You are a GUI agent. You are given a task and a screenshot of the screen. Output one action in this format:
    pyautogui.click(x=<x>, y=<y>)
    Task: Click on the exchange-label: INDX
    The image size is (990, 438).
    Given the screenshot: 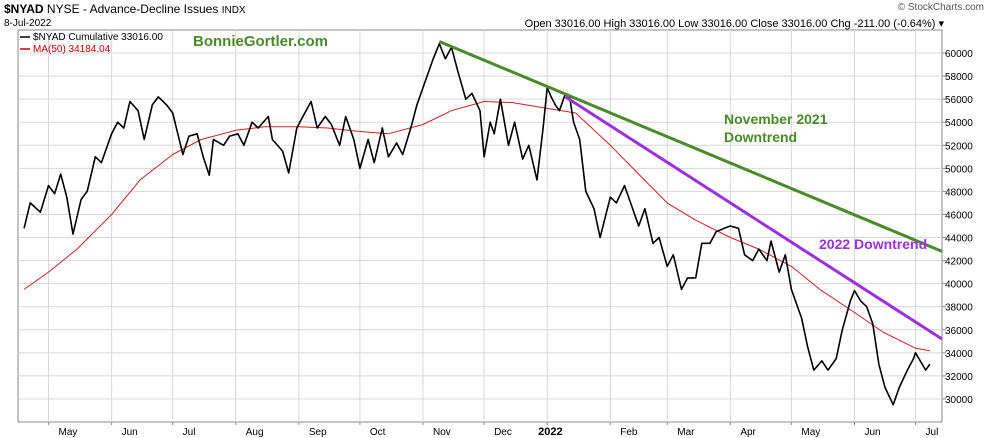 What is the action you would take?
    pyautogui.click(x=233, y=10)
    